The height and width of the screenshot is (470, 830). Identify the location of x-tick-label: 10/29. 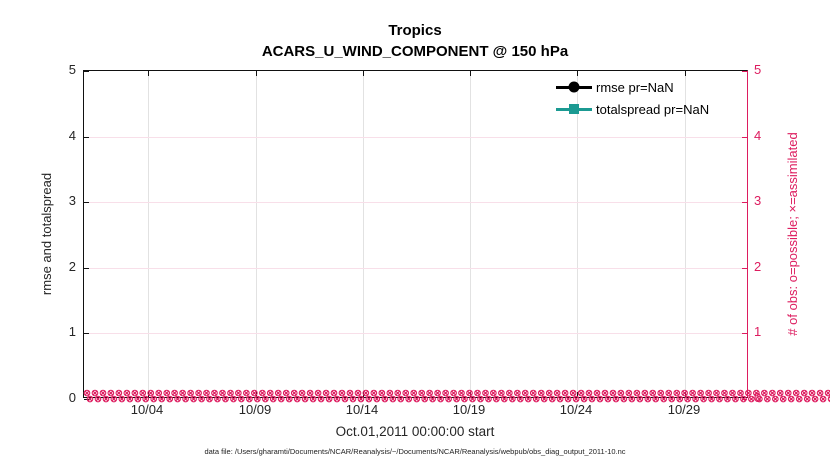
(684, 409).